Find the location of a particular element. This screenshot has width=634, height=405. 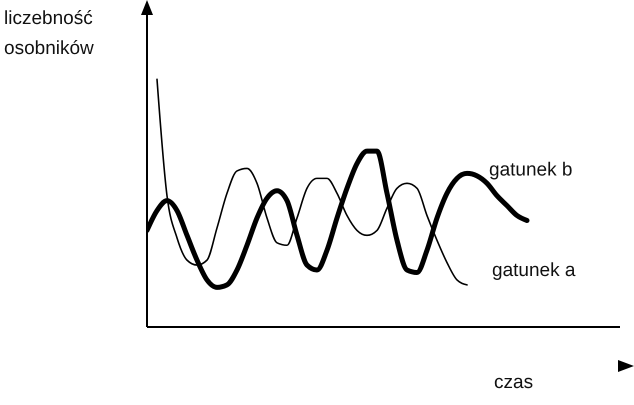

series-label: gatunek b is located at coordinates (530, 170).